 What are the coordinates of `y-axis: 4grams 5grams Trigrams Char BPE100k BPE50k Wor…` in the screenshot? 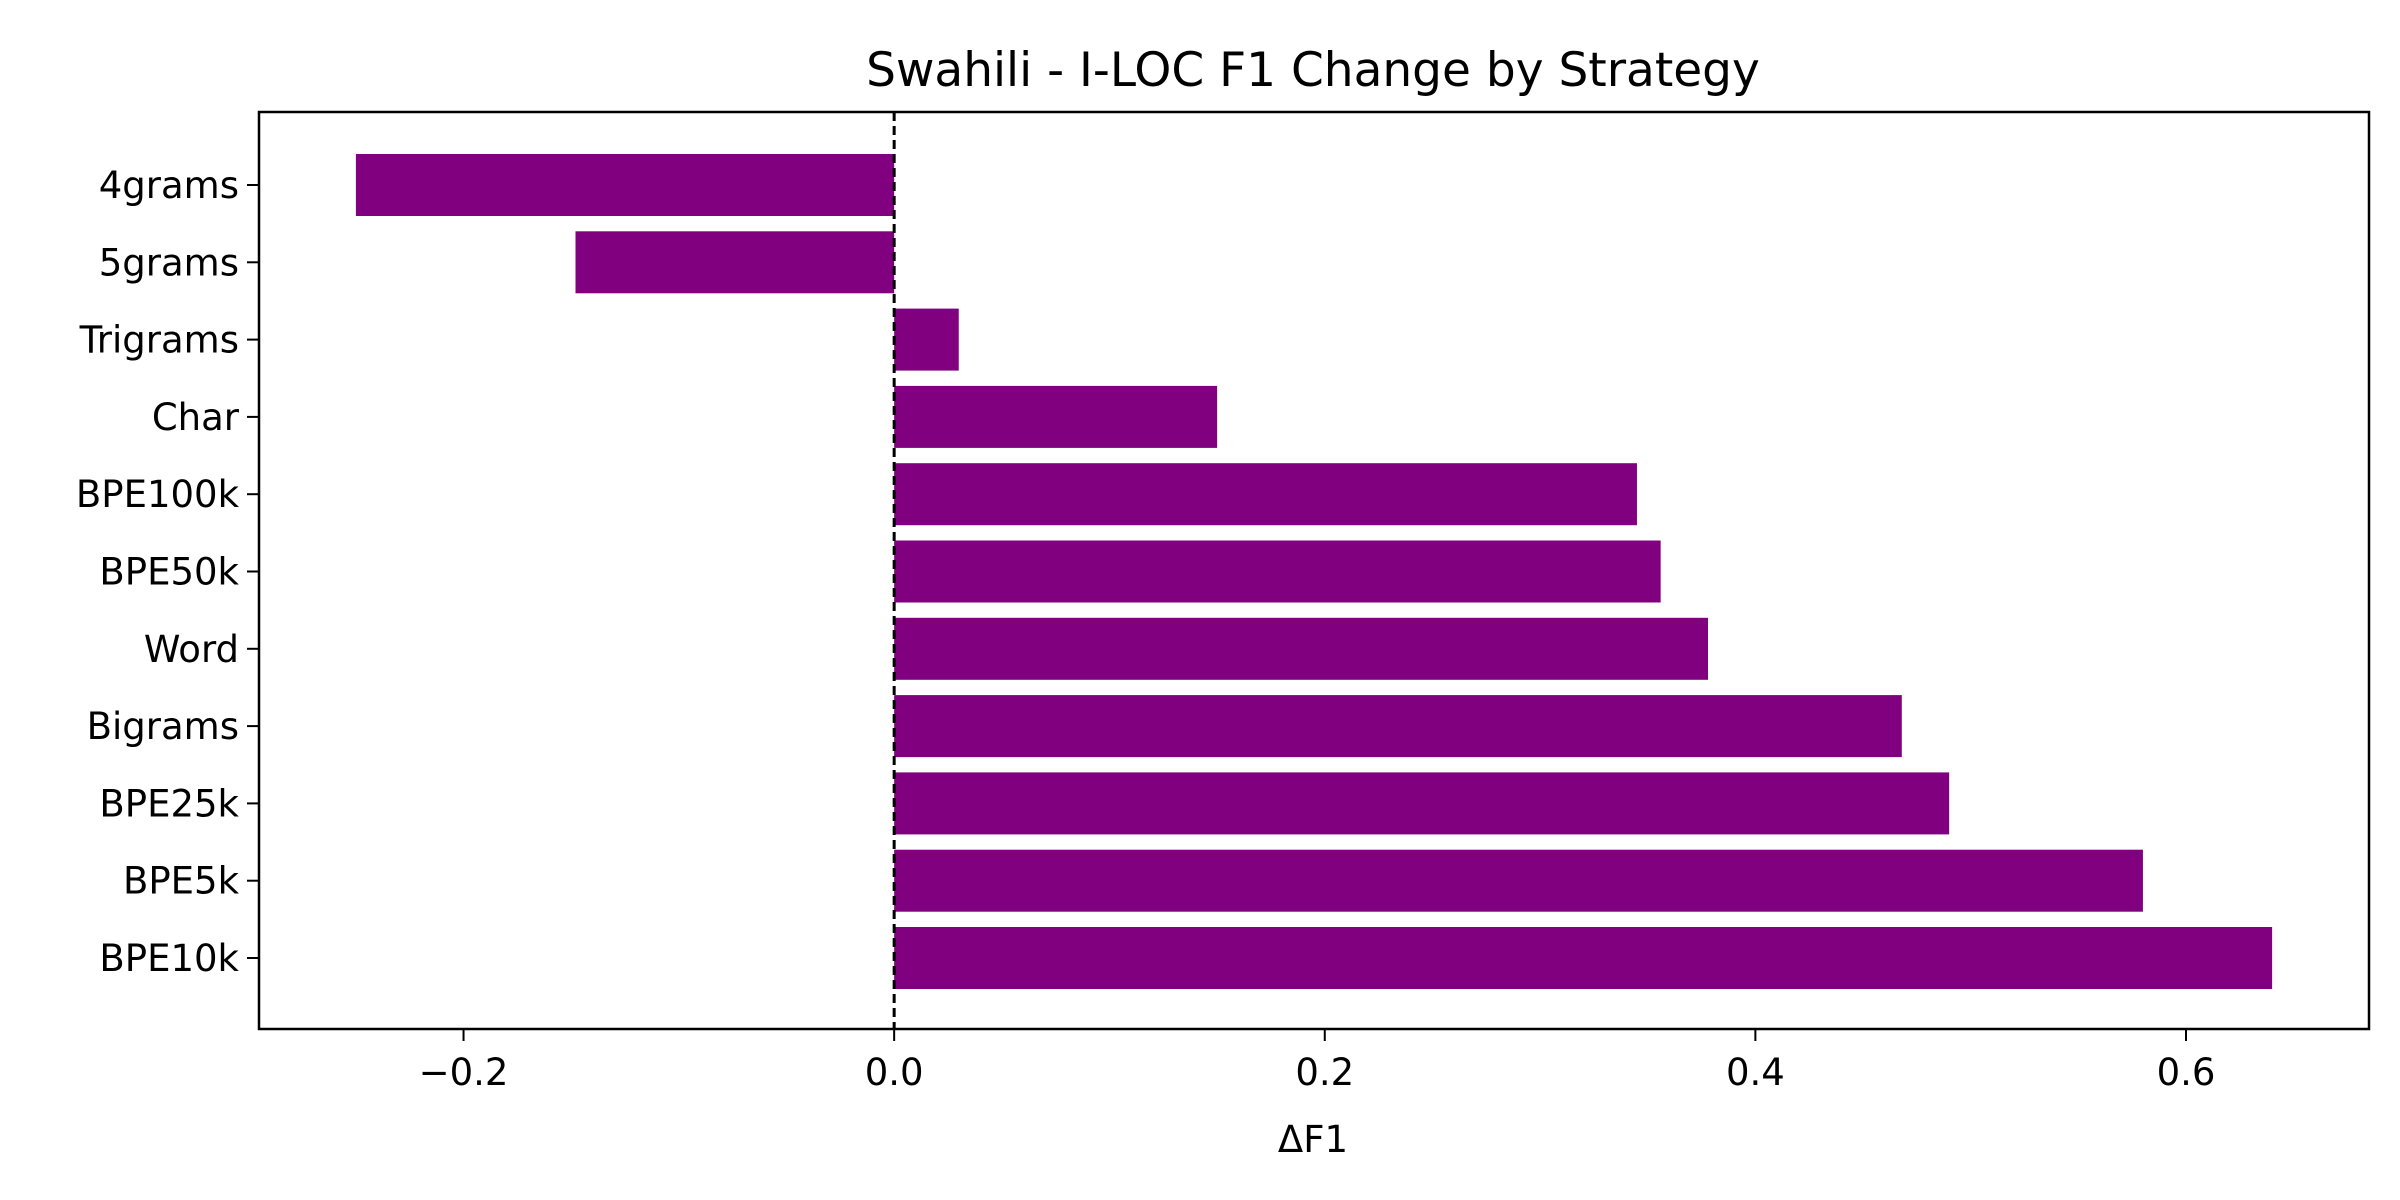 It's located at (167, 572).